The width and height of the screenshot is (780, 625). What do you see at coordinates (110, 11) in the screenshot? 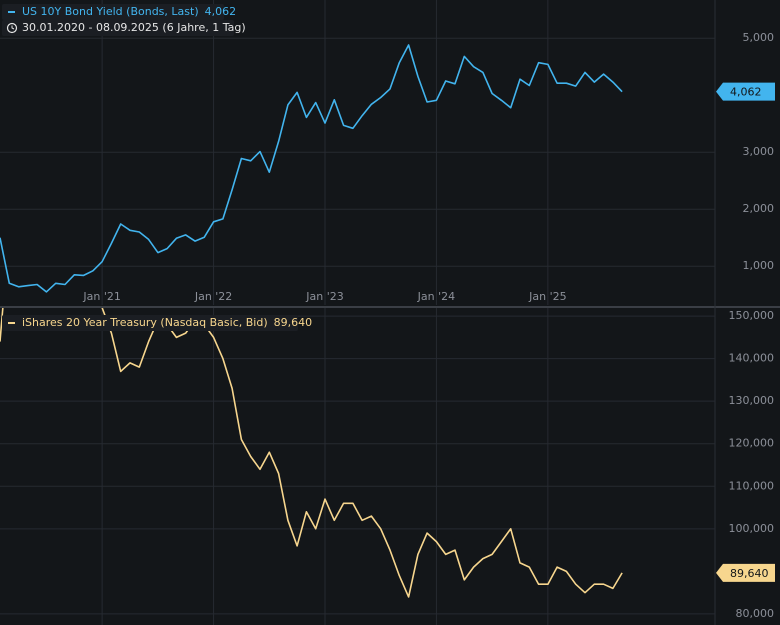
I see `legend-label: US 10Y Bond Yield (Bonds, Last)` at bounding box center [110, 11].